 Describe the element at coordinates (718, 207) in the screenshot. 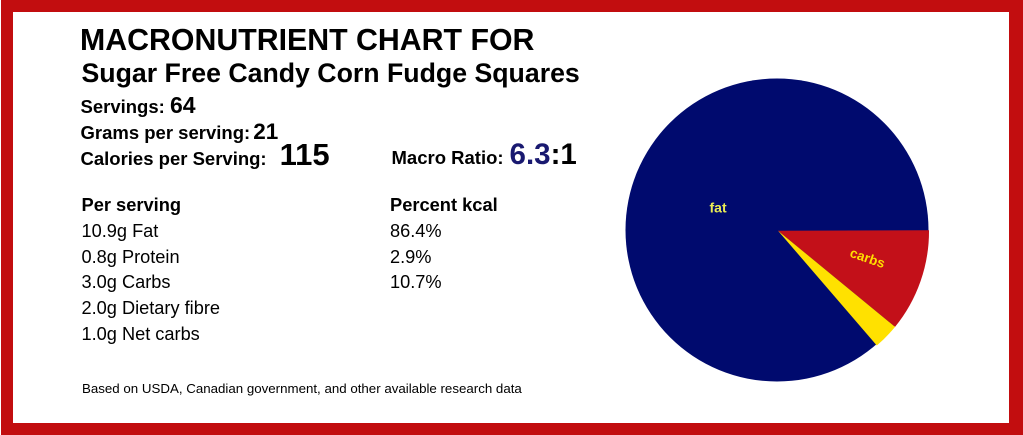

I see `svg-text: fat` at that location.